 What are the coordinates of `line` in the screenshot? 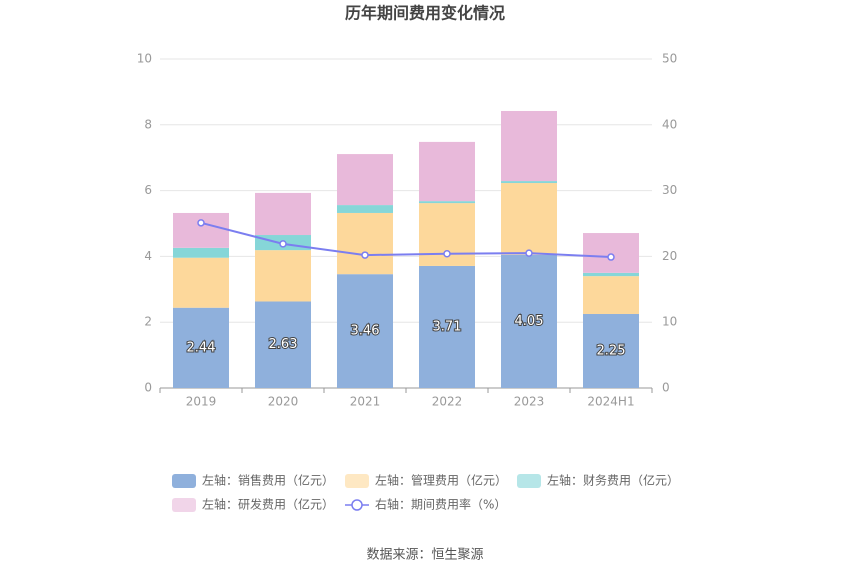 It's located at (406, 240).